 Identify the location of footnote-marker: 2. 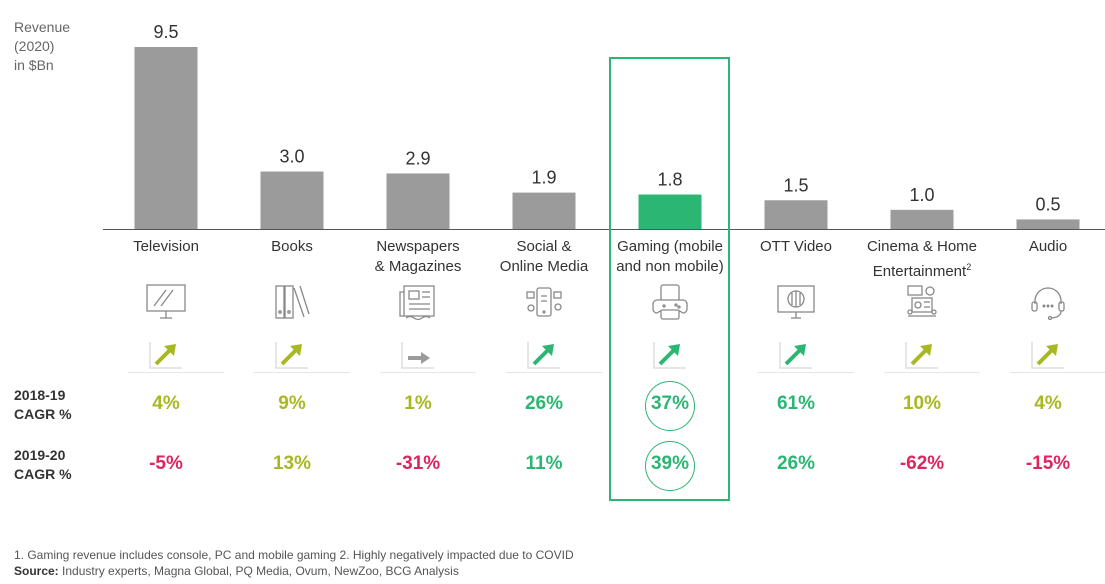
(969, 267).